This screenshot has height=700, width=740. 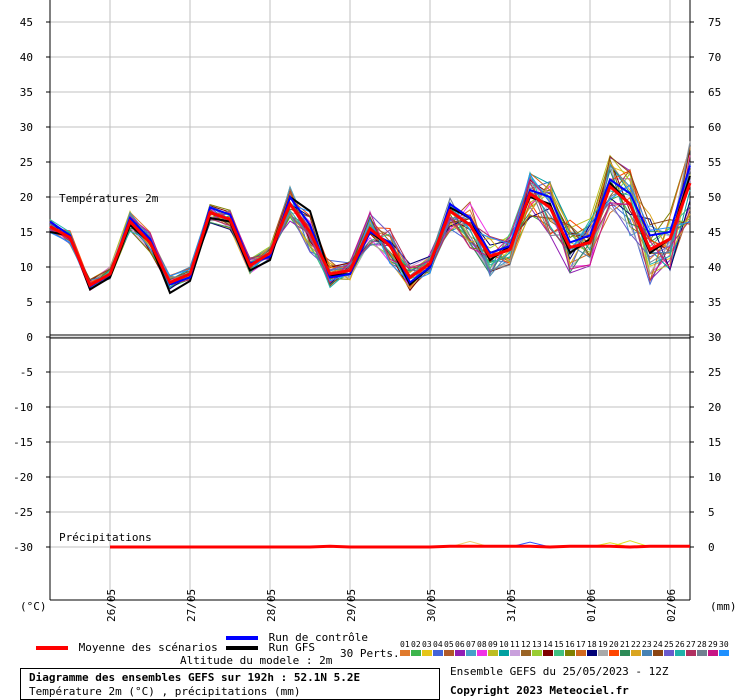 I want to click on pert-id-03: 03, so click(x=427, y=644).